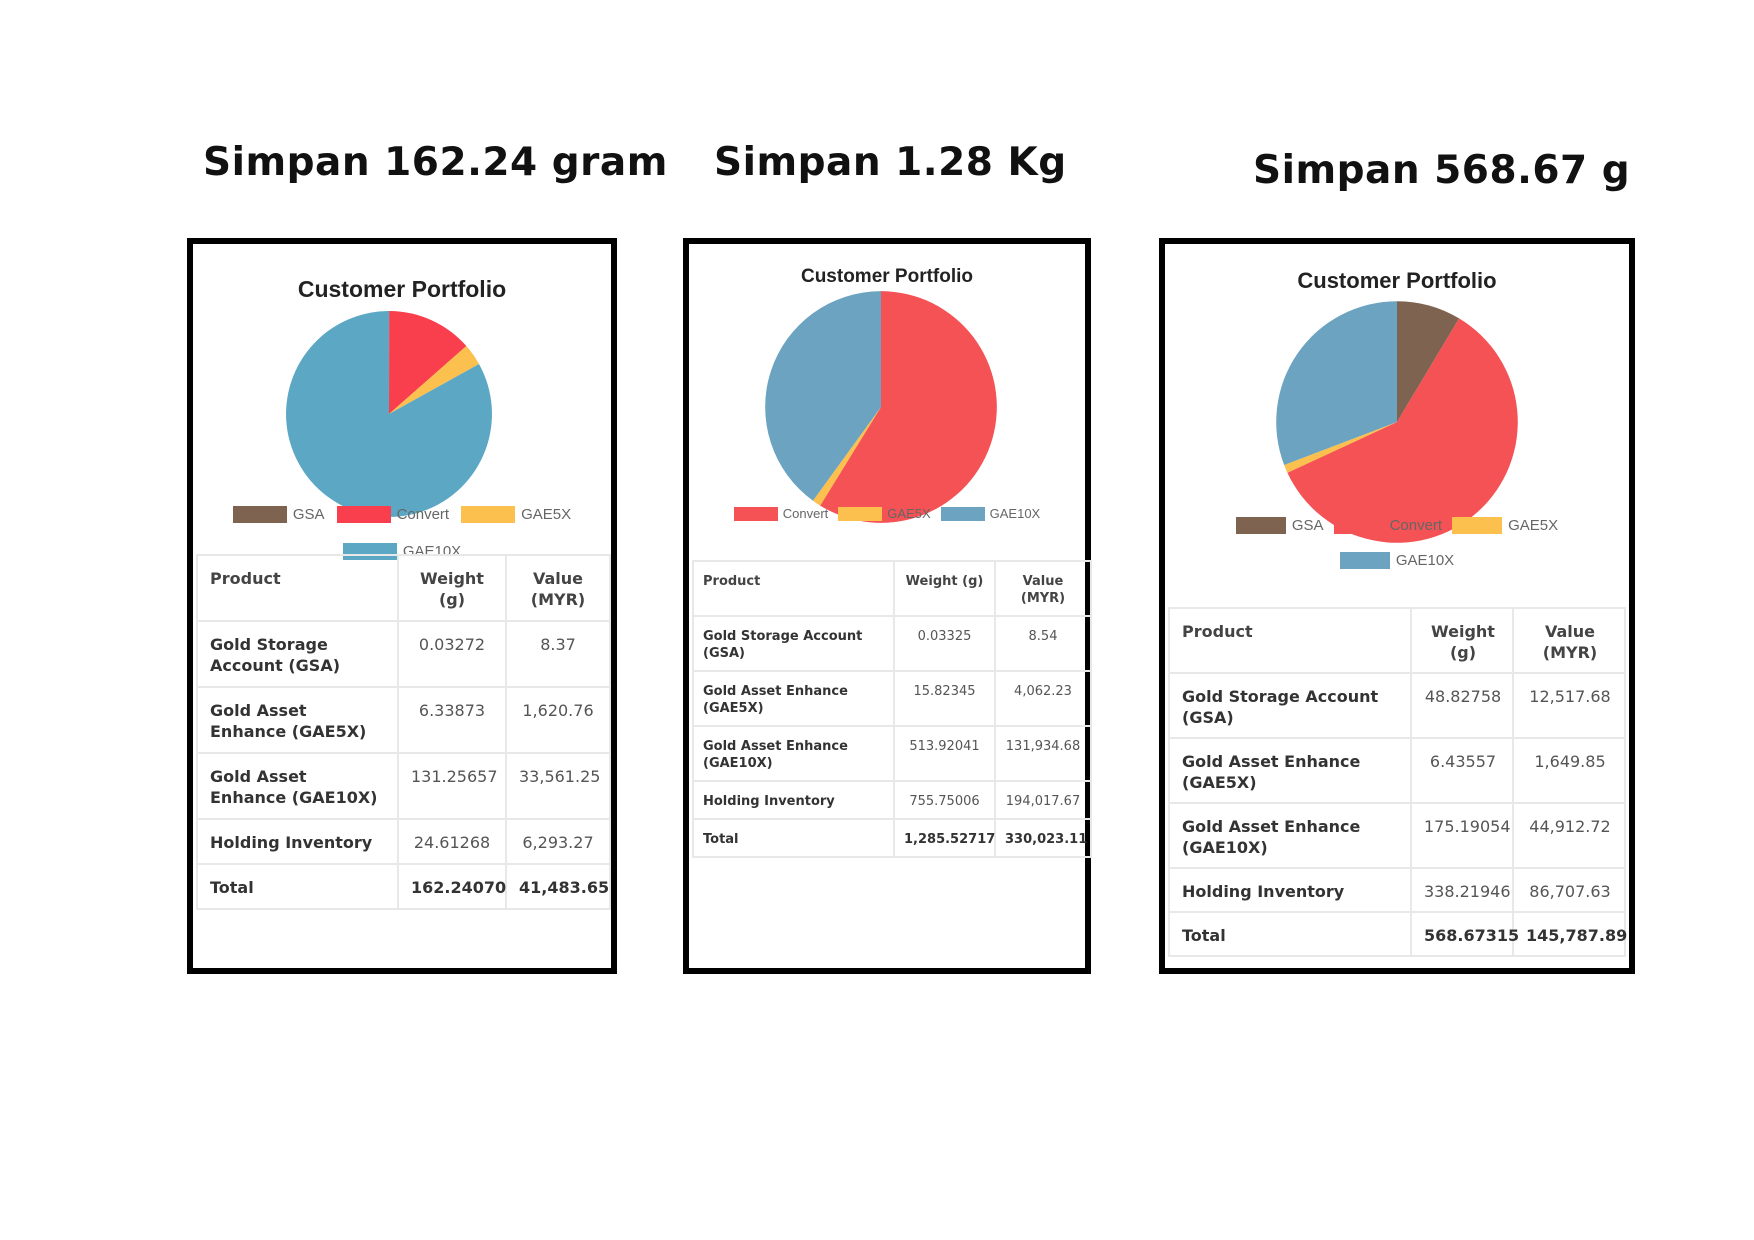  I want to click on weight-cell: 175.19054, so click(1462, 835).